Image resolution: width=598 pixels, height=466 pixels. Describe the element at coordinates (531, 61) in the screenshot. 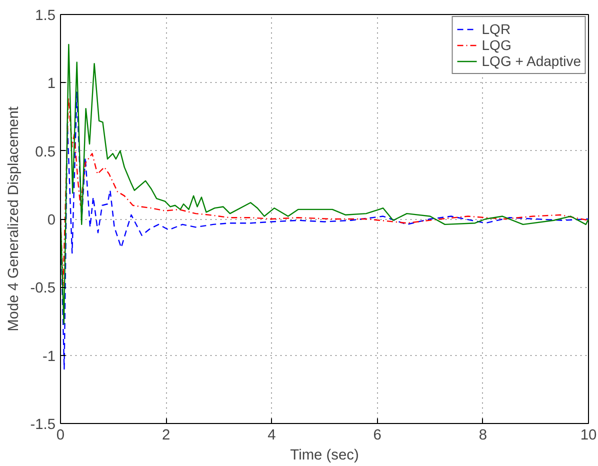

I see `legend-label: LQG + Adaptive` at that location.